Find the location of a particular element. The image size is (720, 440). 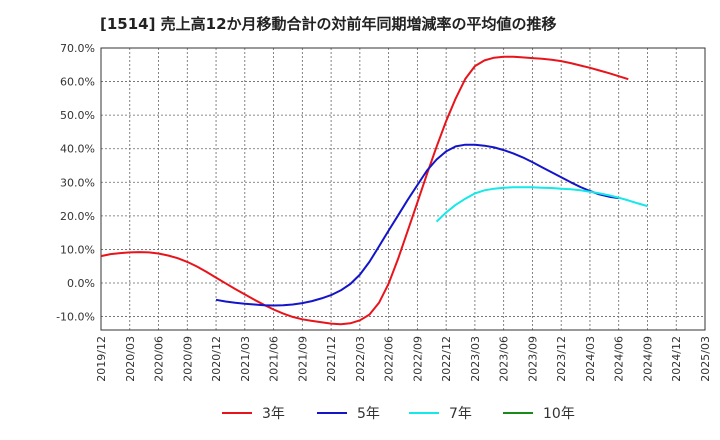

x-tick-label: 2022/03 is located at coordinates (360, 359).